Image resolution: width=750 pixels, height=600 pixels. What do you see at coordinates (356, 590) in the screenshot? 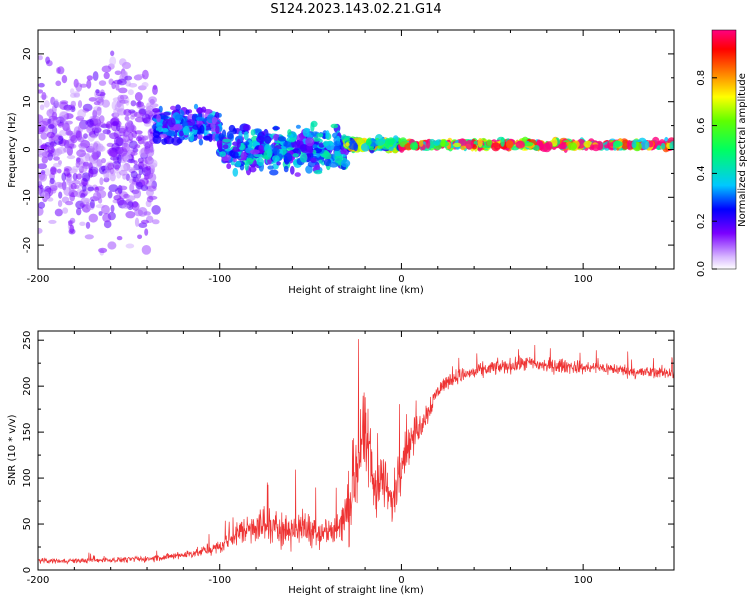
I see `snr-x-axis-label: Height of straight line (km)` at bounding box center [356, 590].